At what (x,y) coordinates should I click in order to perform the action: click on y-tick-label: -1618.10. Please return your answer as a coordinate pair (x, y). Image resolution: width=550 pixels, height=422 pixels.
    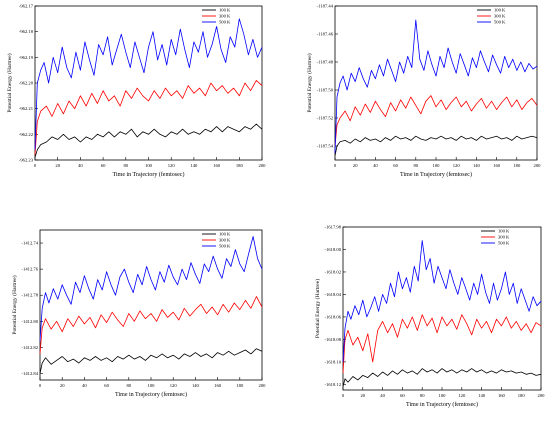
    Looking at the image, I should click on (333, 361).